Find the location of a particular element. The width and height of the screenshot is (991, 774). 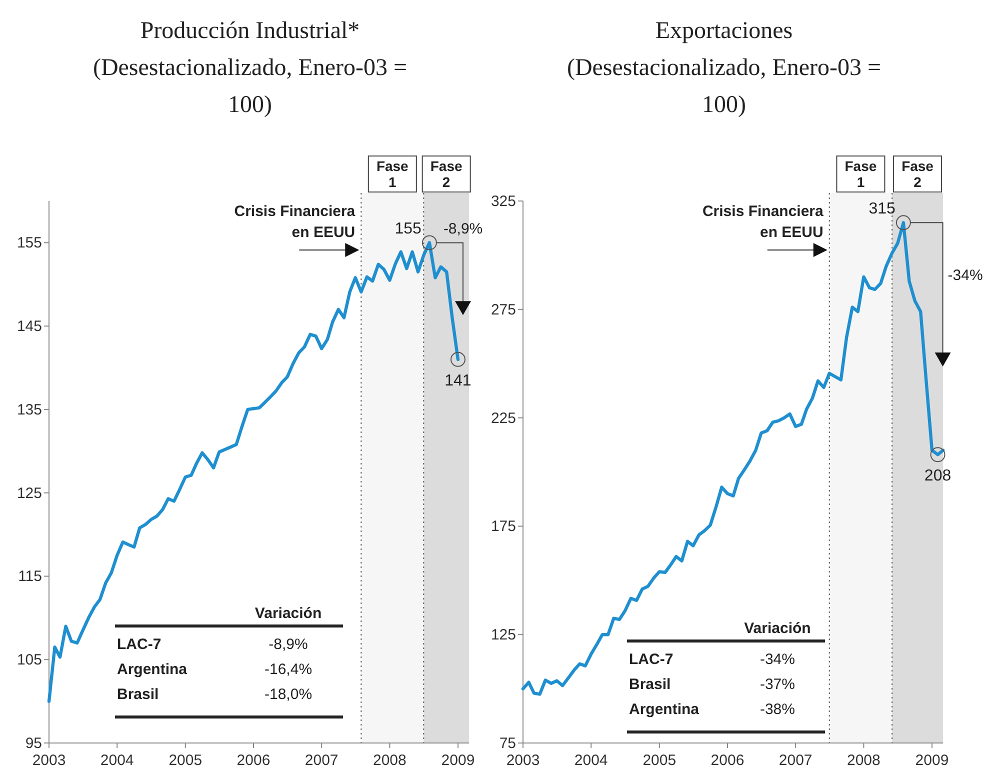

annotation: 208 is located at coordinates (938, 476).